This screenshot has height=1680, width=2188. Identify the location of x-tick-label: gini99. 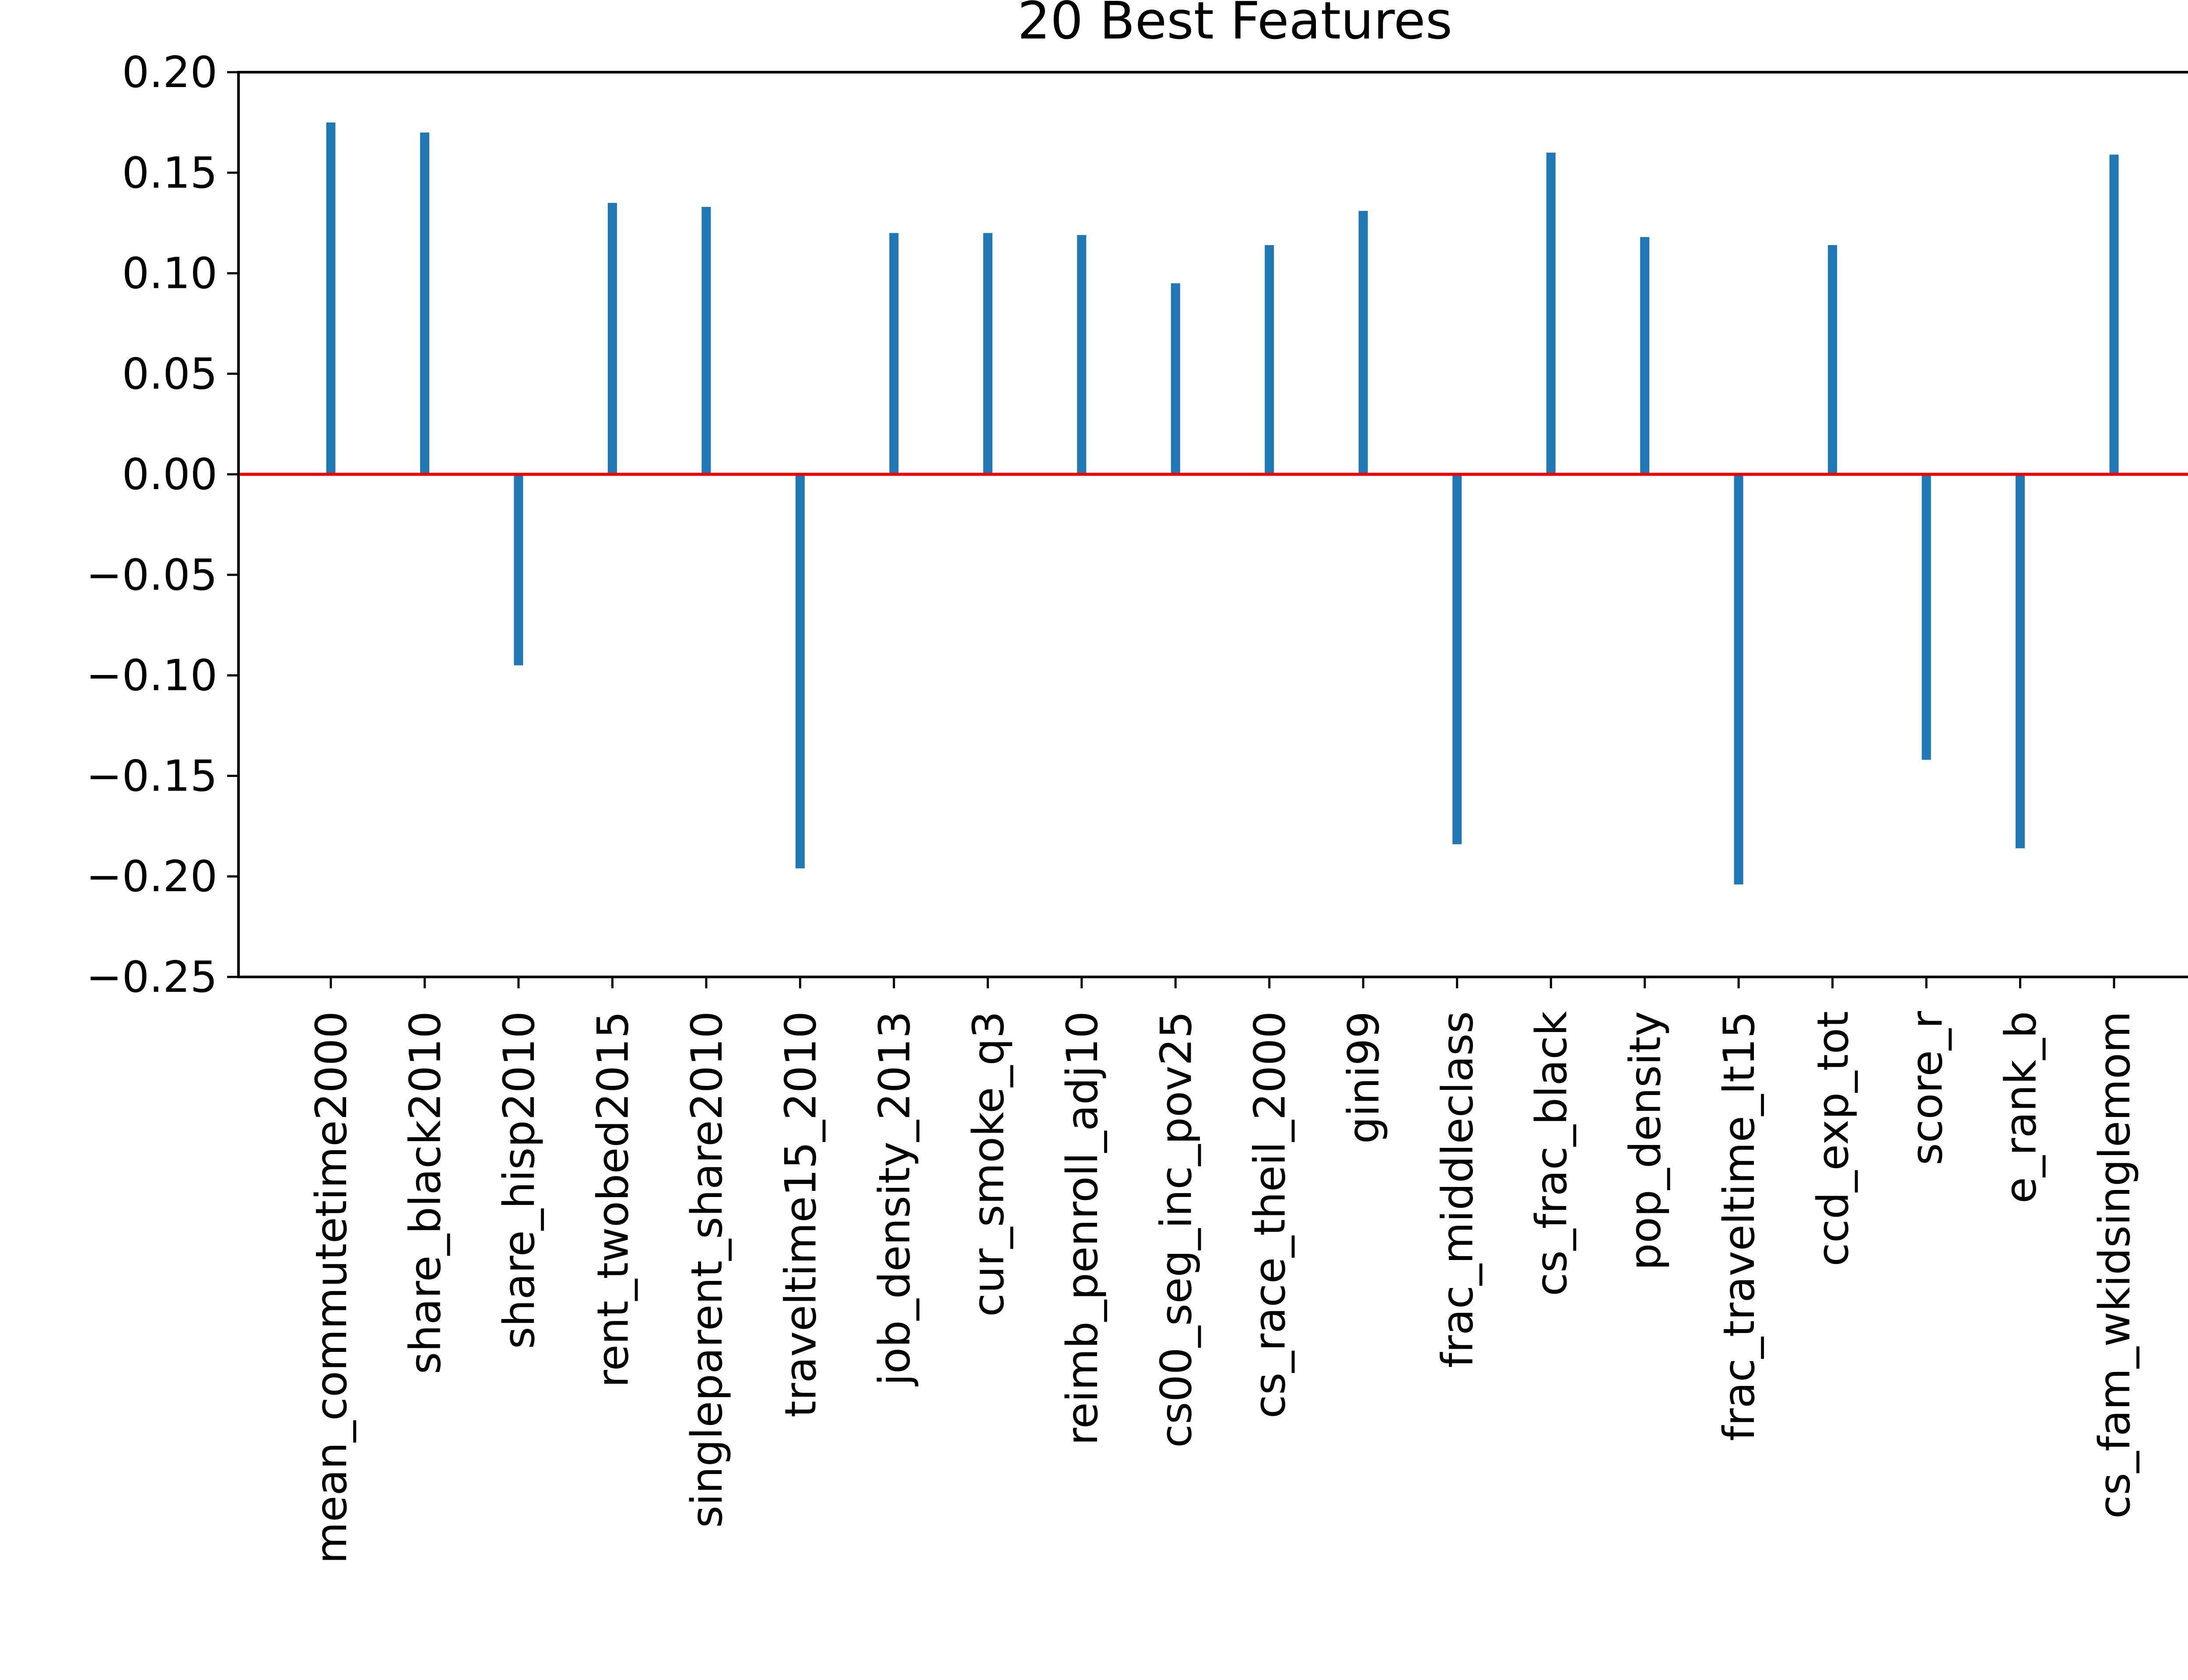
(1364, 1077).